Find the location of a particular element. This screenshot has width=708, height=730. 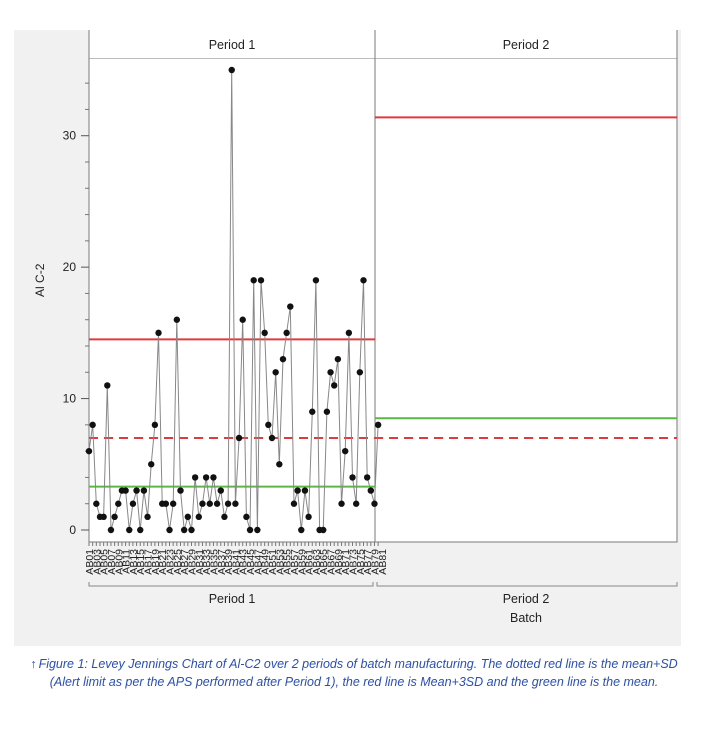

x-tick-label: AB49 is located at coordinates (266, 562).